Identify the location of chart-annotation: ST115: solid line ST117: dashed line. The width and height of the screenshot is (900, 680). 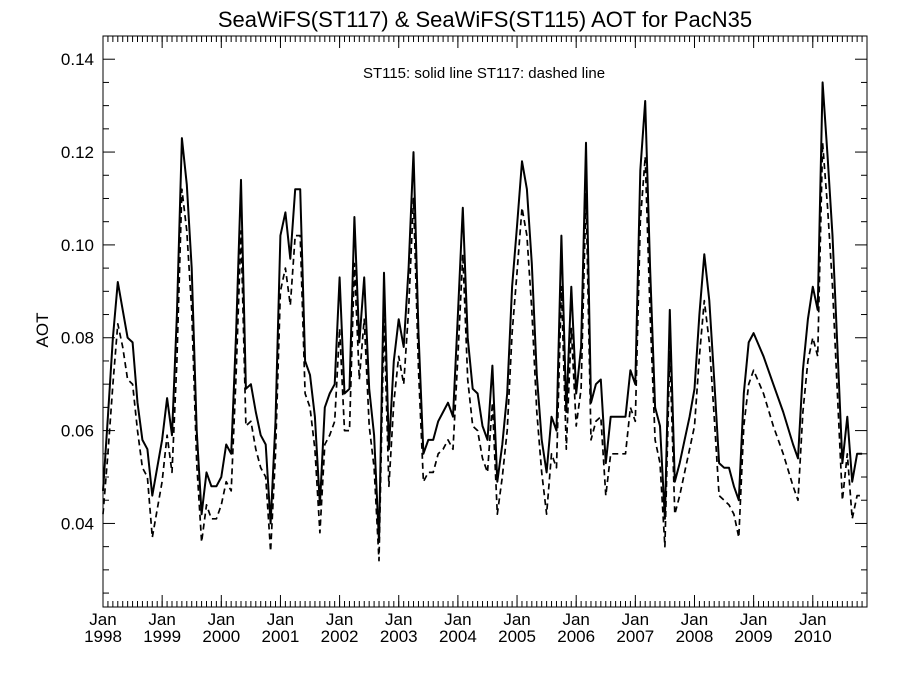
(484, 73).